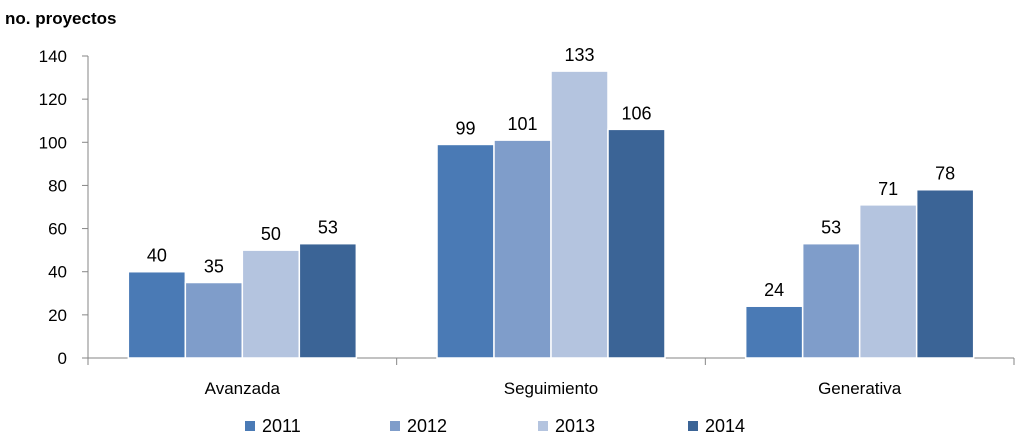 The image size is (1016, 442). Describe the element at coordinates (575, 426) in the screenshot. I see `legend-label: 2013` at that location.